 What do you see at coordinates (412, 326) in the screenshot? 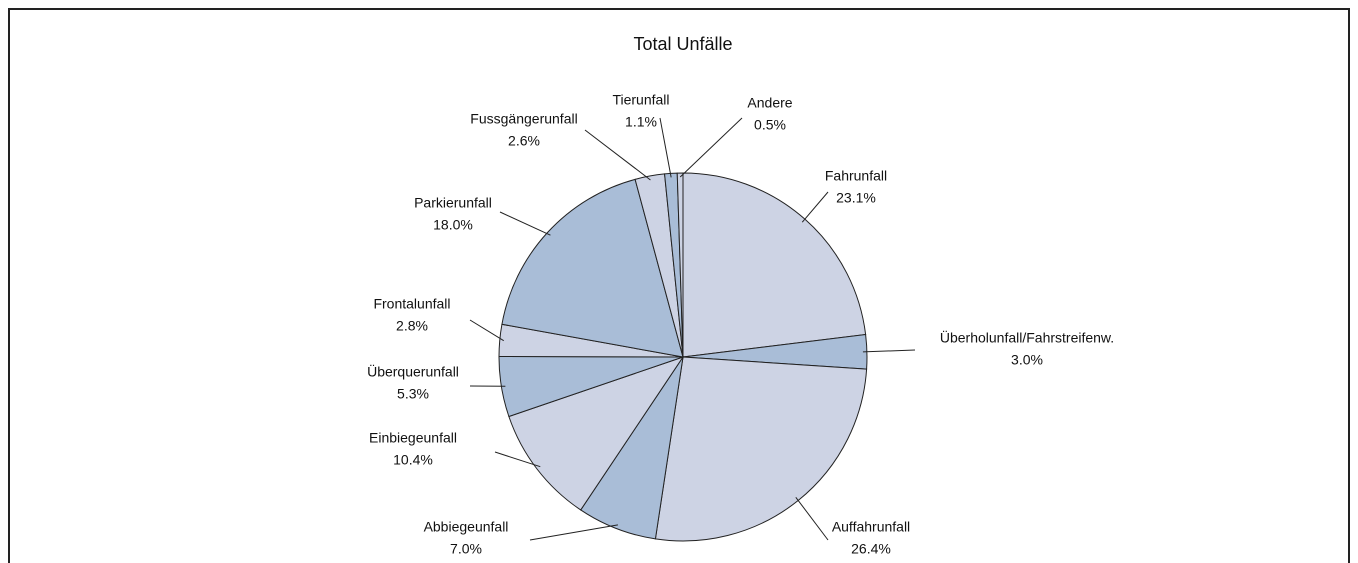
I see `slice-value-label: 2.8%` at bounding box center [412, 326].